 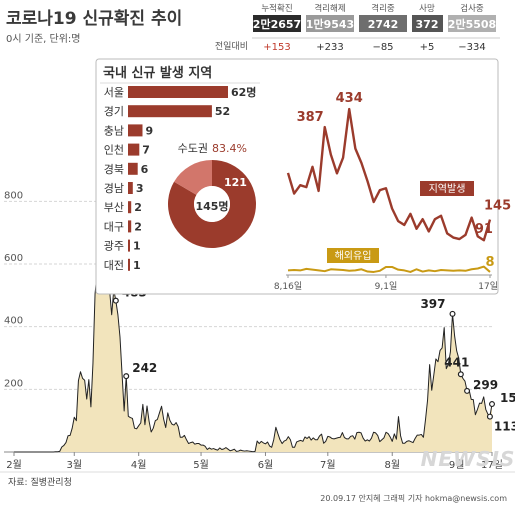 What do you see at coordinates (457, 465) in the screenshot?
I see `x-tick-label: 9월` at bounding box center [457, 465].